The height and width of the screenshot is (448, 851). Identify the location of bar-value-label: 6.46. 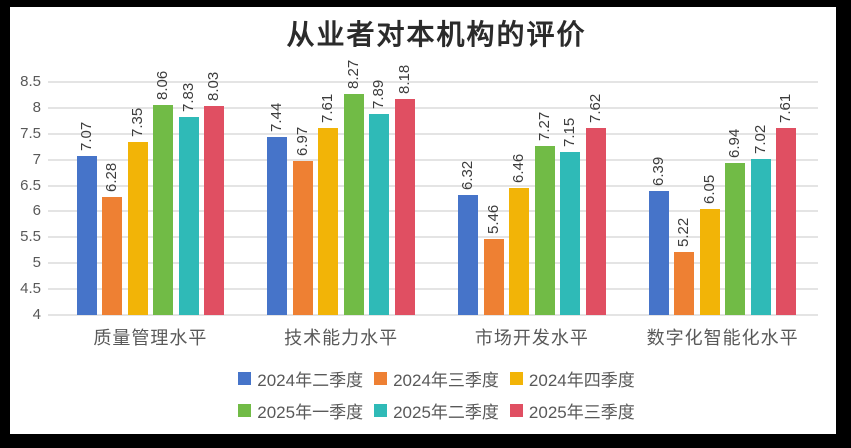
(519, 168).